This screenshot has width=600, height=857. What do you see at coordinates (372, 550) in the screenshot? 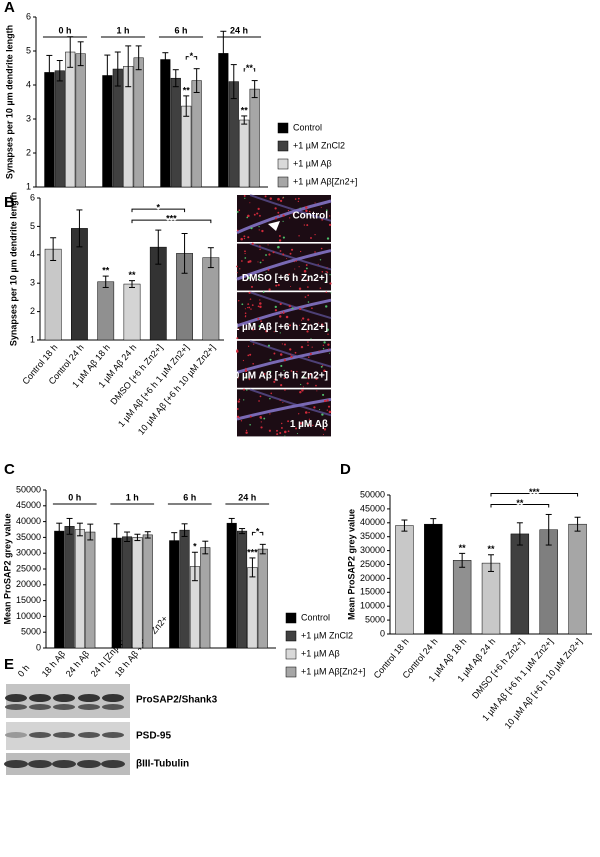
I see `y-tick-label: 30000` at bounding box center [372, 550].